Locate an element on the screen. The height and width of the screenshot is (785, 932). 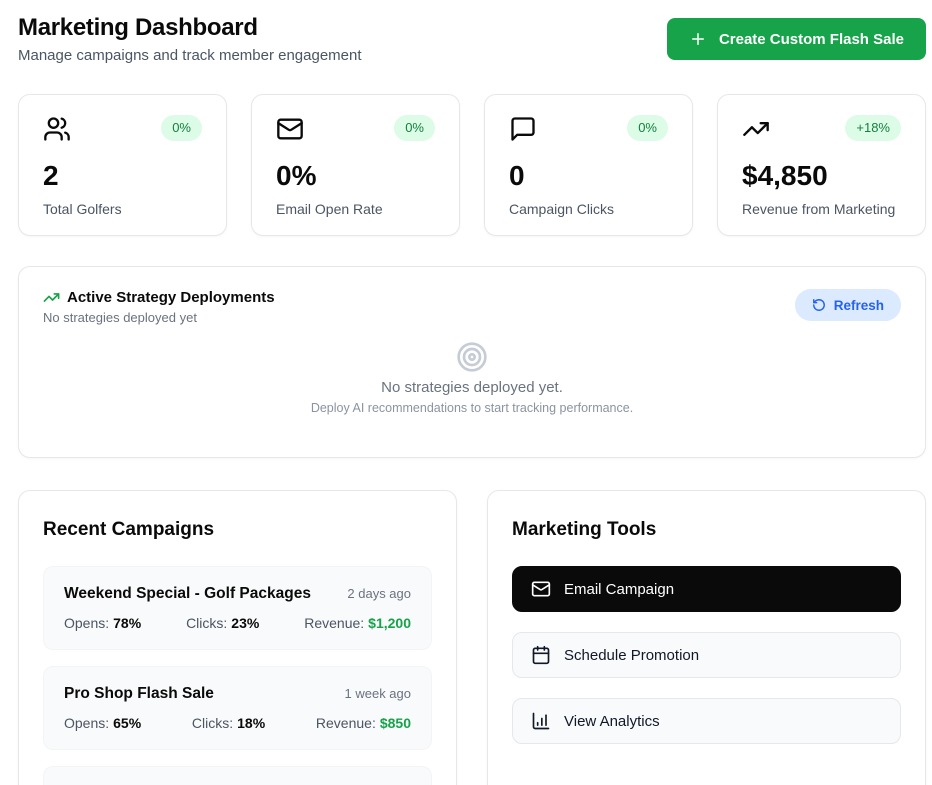
campaign-revenue: Revenue: $850 is located at coordinates (363, 723).